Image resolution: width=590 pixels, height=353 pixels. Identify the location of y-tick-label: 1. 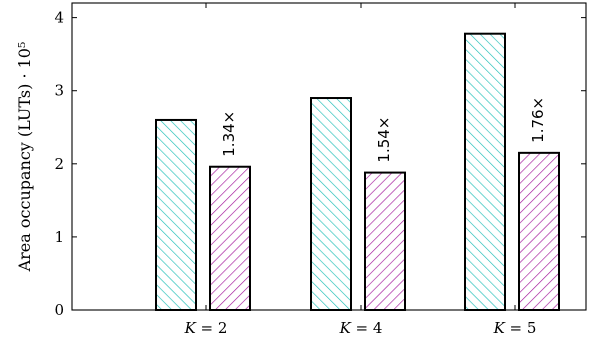
(59, 237).